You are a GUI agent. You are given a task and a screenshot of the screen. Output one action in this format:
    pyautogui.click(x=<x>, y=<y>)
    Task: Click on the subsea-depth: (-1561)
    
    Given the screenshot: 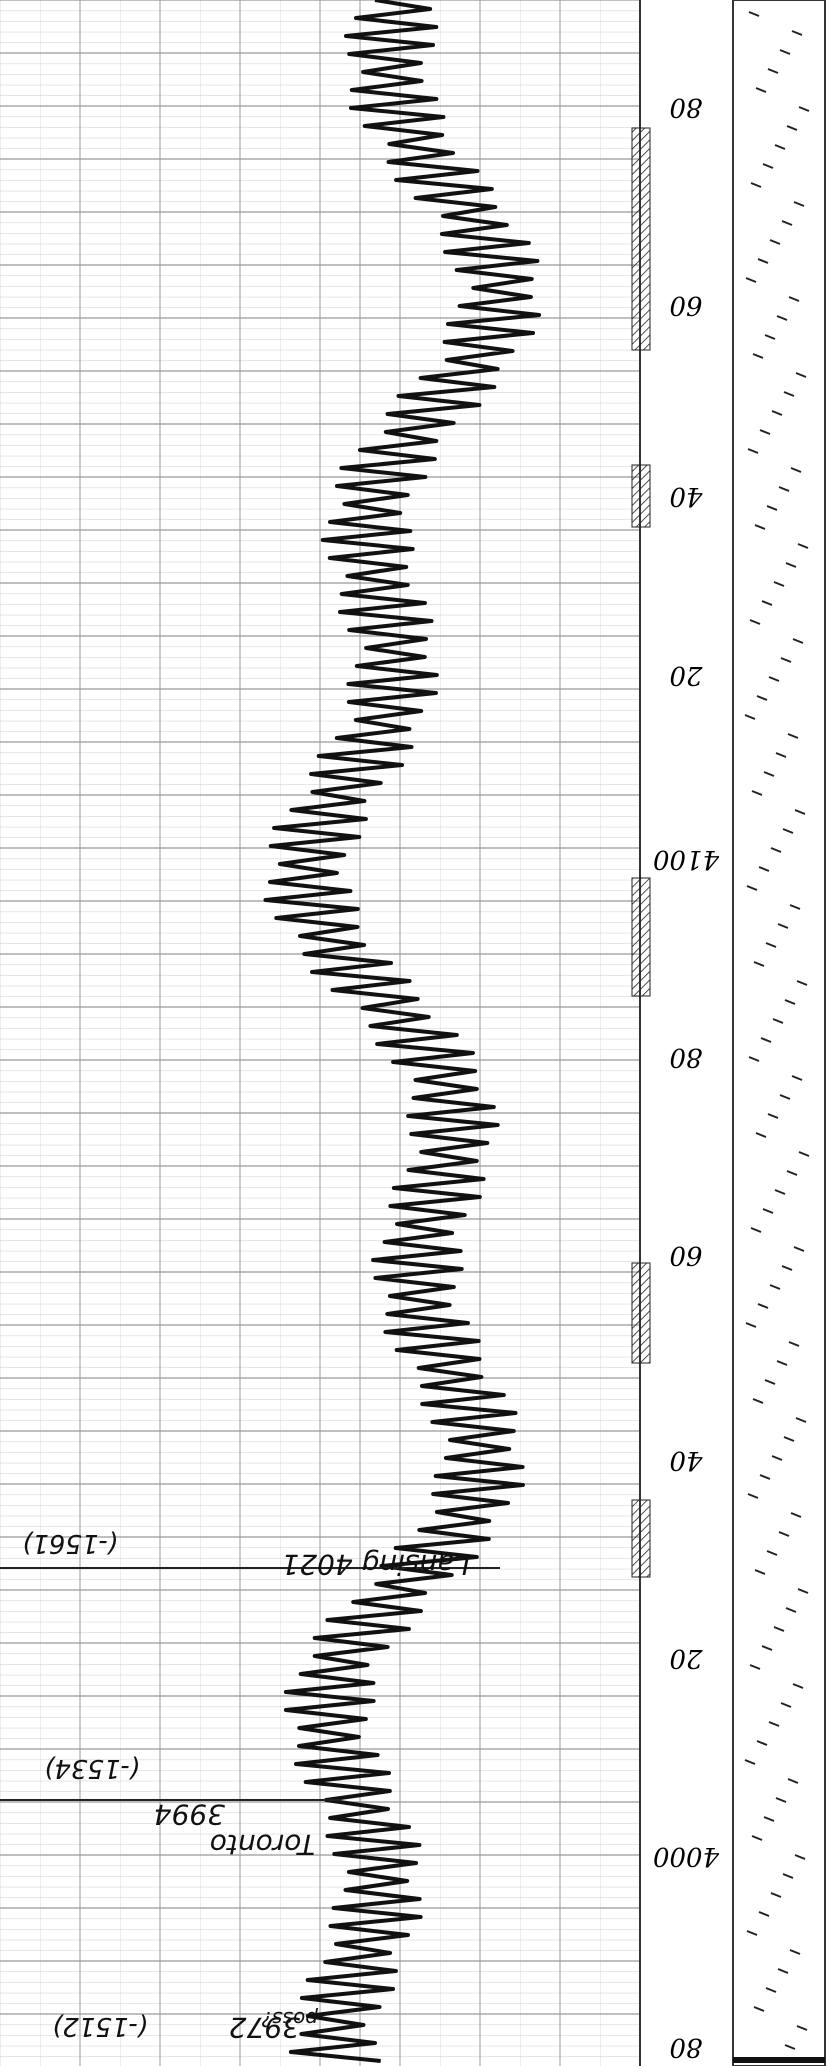 What is the action you would take?
    pyautogui.click(x=70, y=1543)
    